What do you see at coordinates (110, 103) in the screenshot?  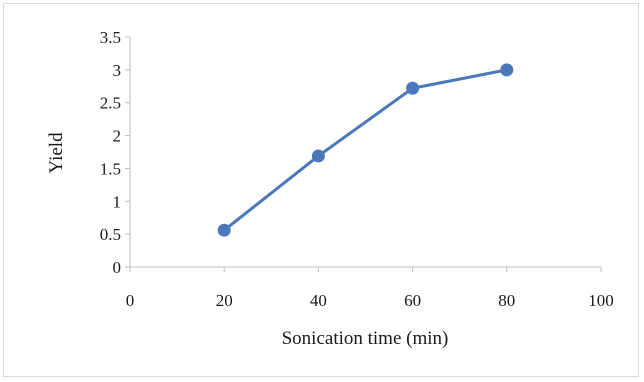 I see `y-tick-label: 2.5` at bounding box center [110, 103].